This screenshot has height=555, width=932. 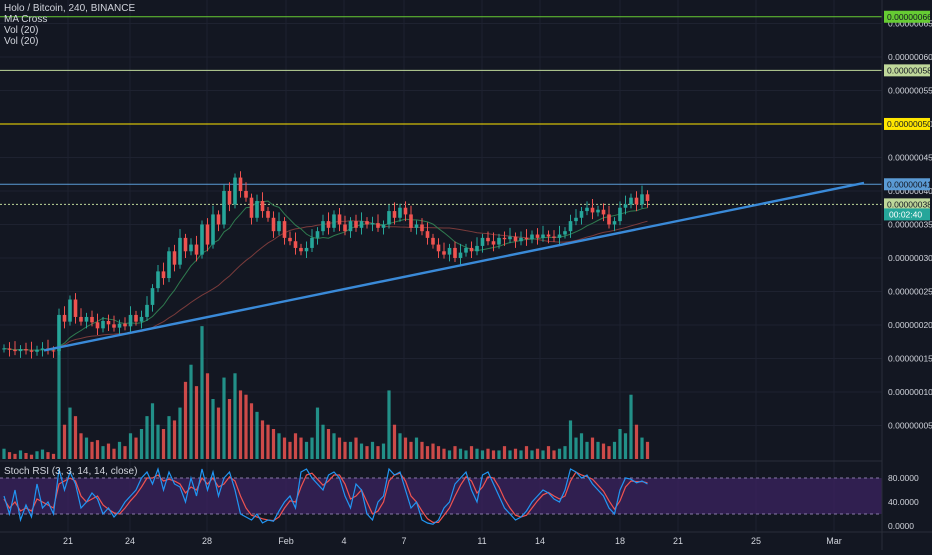 What do you see at coordinates (834, 541) in the screenshot?
I see `time-axis-label: Mar` at bounding box center [834, 541].